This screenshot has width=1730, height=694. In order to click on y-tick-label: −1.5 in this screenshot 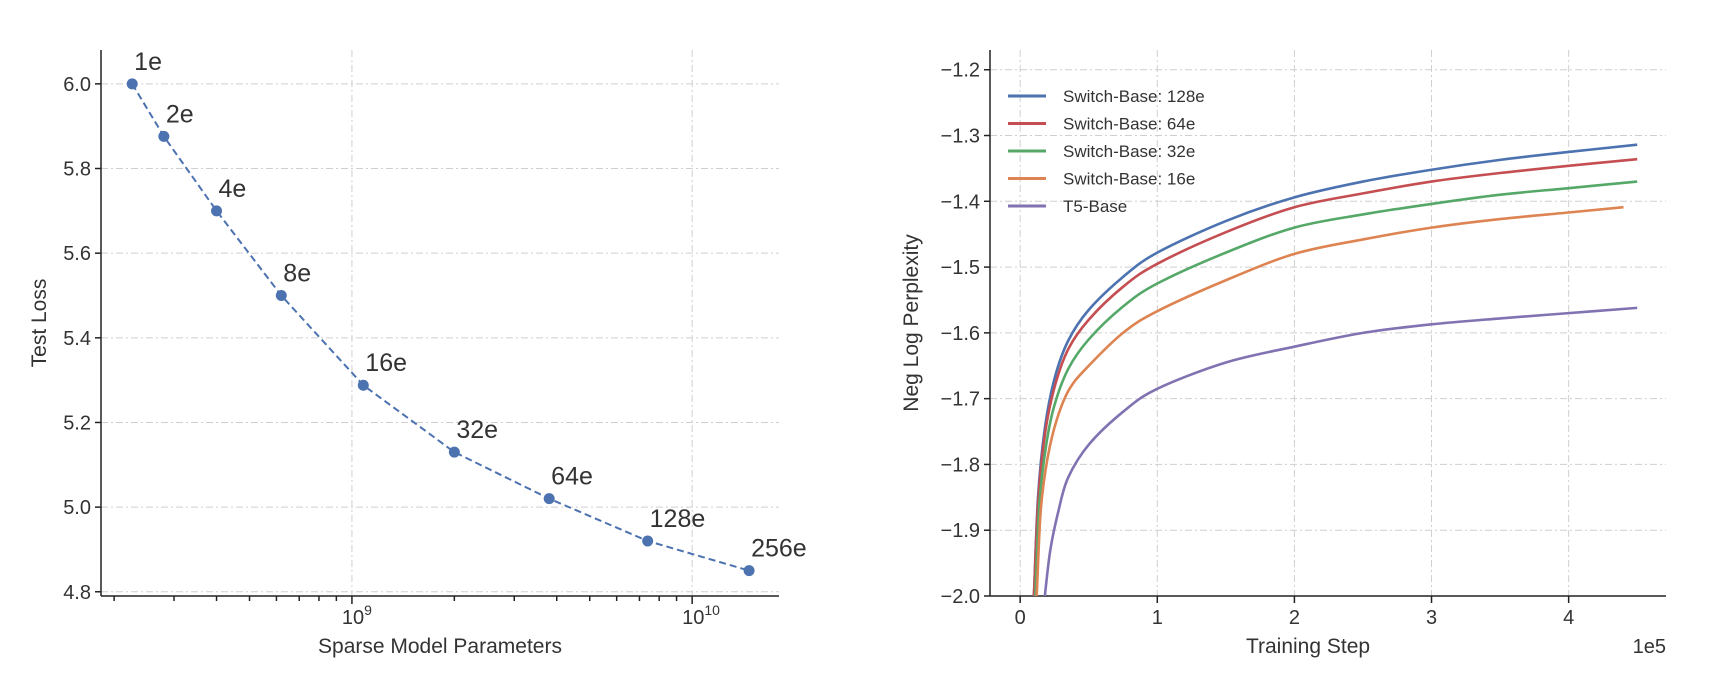, I will do `click(960, 268)`.